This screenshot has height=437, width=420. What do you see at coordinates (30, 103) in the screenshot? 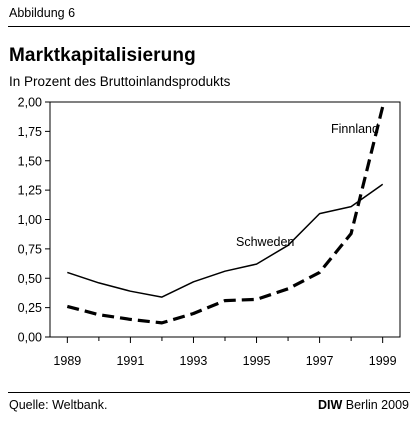
I see `y-tick-label: 2,00` at bounding box center [30, 103].